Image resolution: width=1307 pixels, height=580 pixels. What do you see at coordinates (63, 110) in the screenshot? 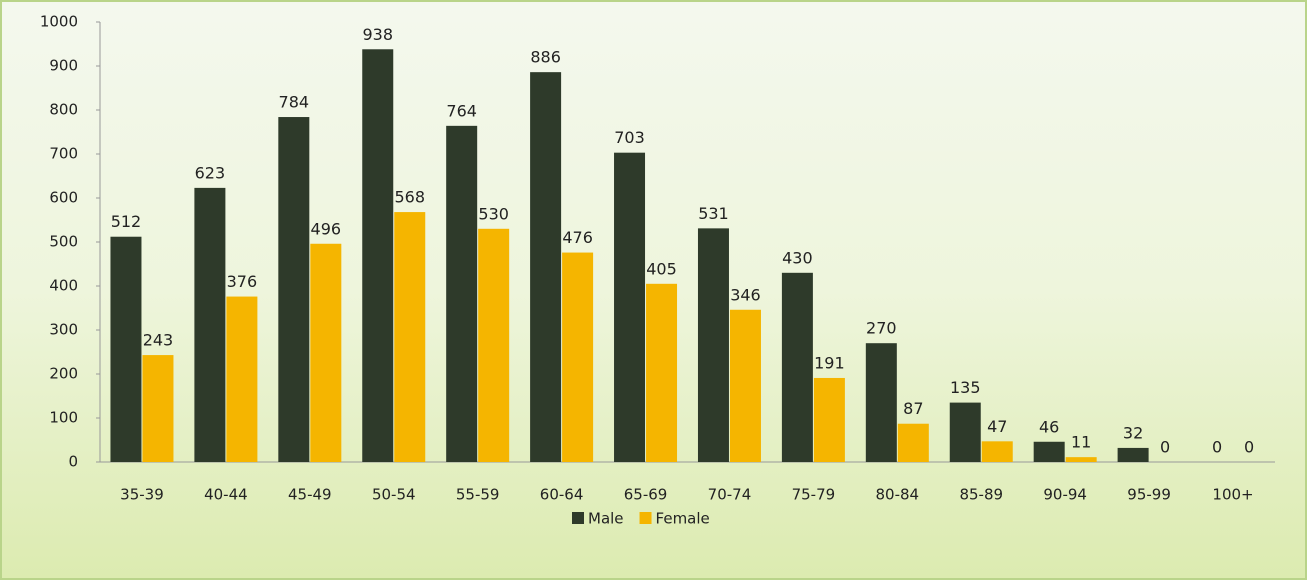
I see `y-tick-label: 800` at bounding box center [63, 110].